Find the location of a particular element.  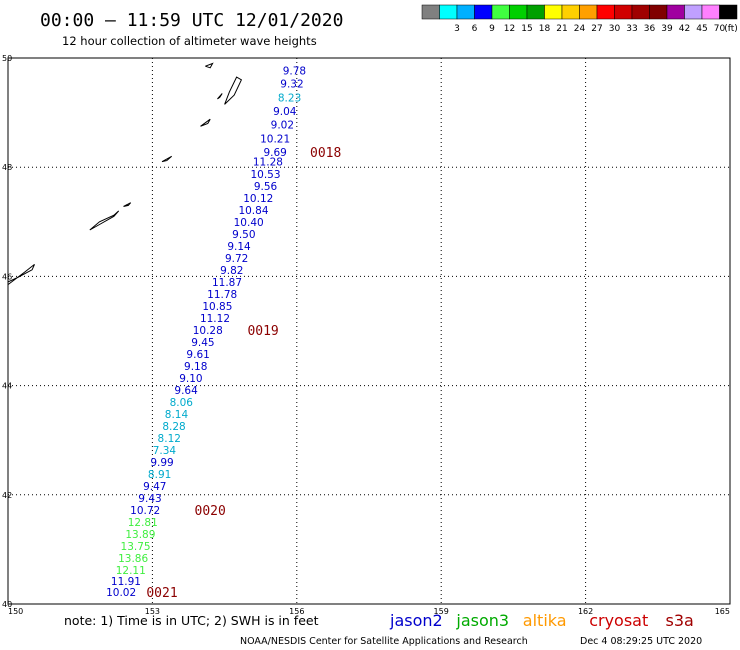

wave-height-label: 10.84 is located at coordinates (253, 211).